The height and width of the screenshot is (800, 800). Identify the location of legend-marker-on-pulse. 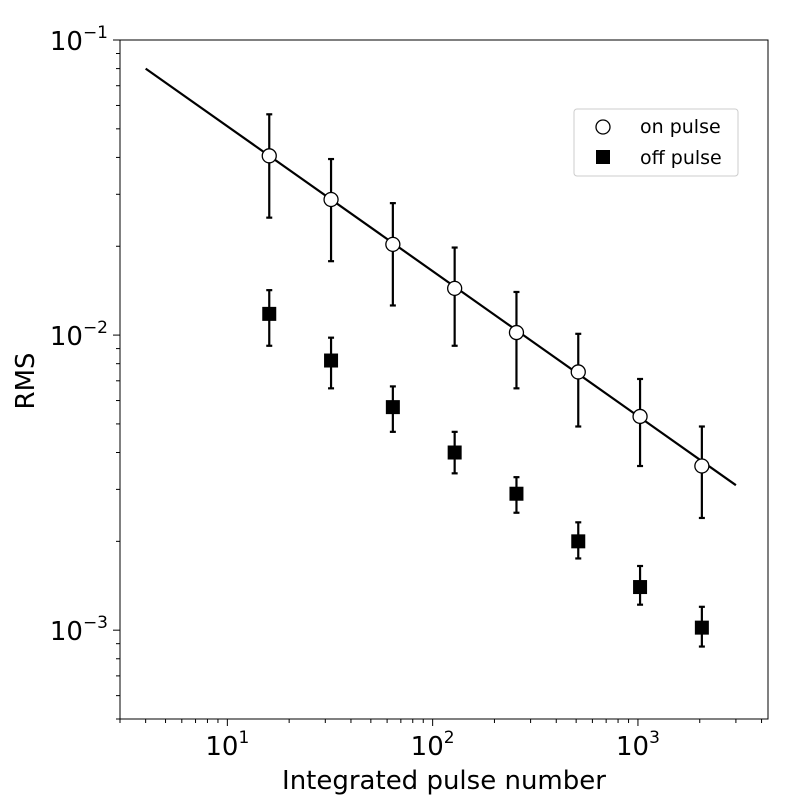
(603, 127).